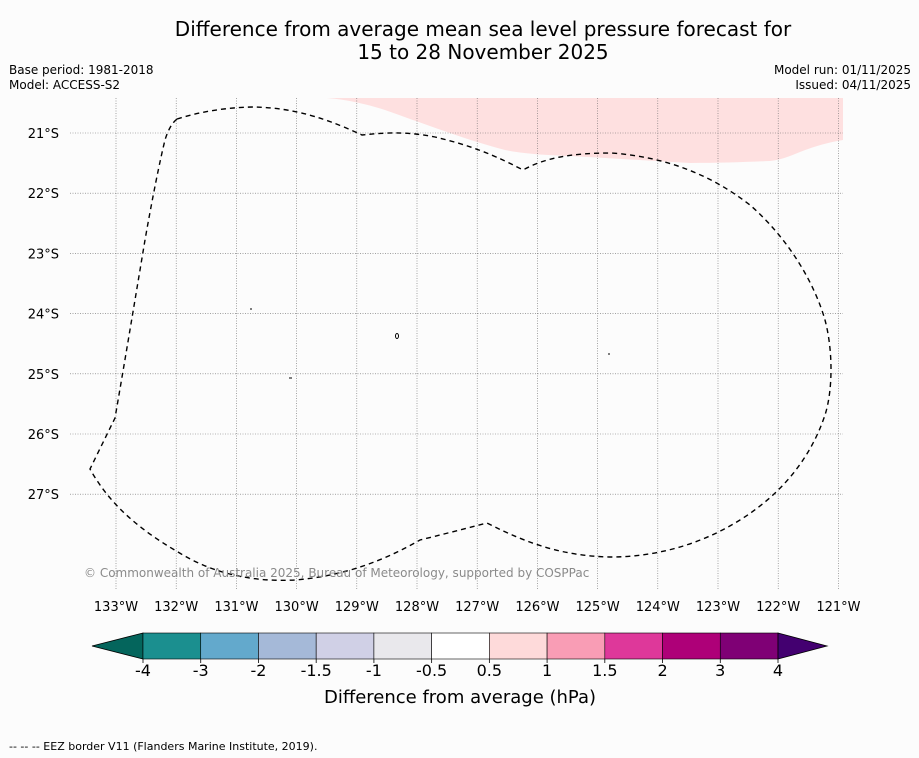 The image size is (919, 758). What do you see at coordinates (43, 134) in the screenshot?
I see `latitude-label: 21°S` at bounding box center [43, 134].